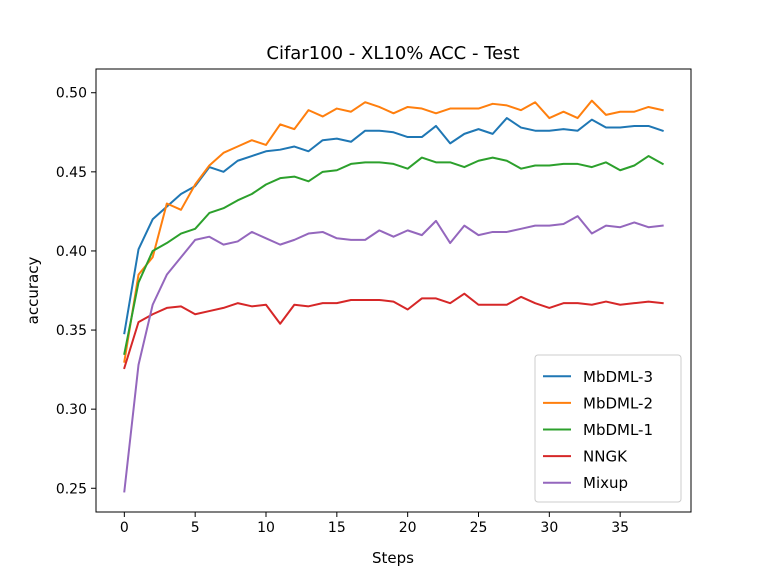  I want to click on x-tick-label: 25, so click(479, 528).